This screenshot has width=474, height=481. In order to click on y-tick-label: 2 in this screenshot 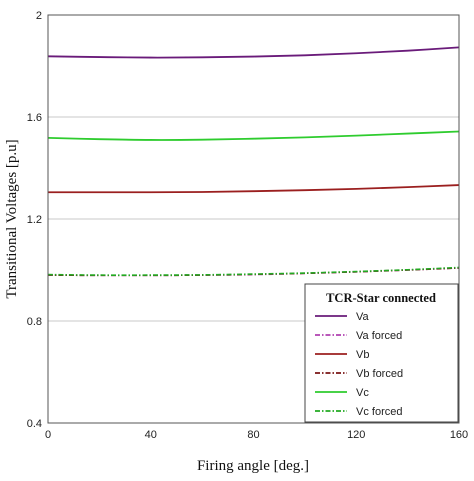, I will do `click(39, 16)`.